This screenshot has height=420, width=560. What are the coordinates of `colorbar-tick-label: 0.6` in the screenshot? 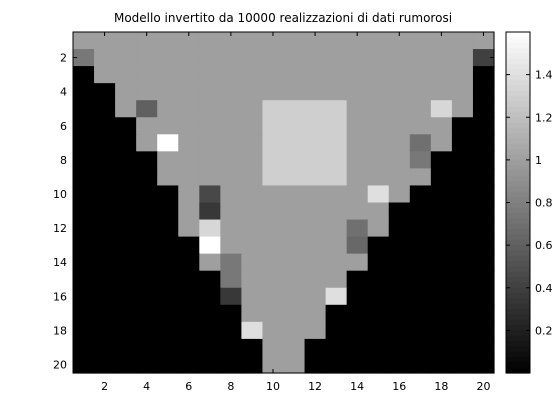 It's located at (544, 245).